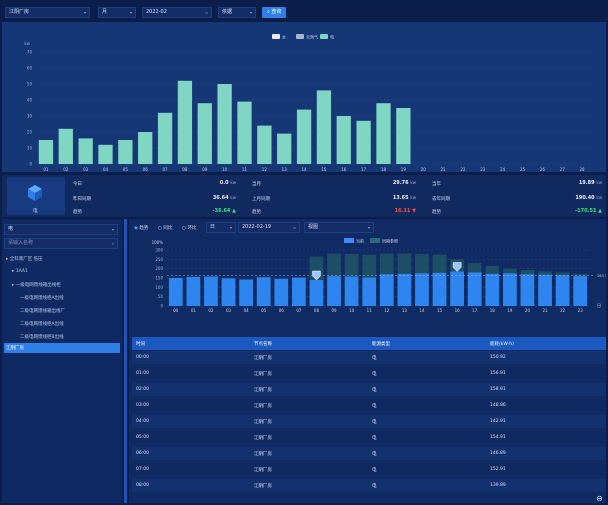  I want to click on query-button: ⌕ 查询, so click(274, 12).